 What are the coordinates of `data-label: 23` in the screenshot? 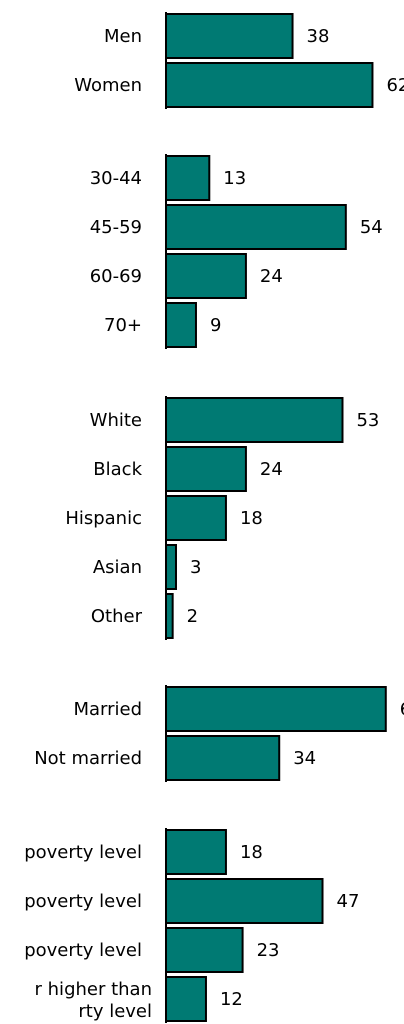 It's located at (268, 950).